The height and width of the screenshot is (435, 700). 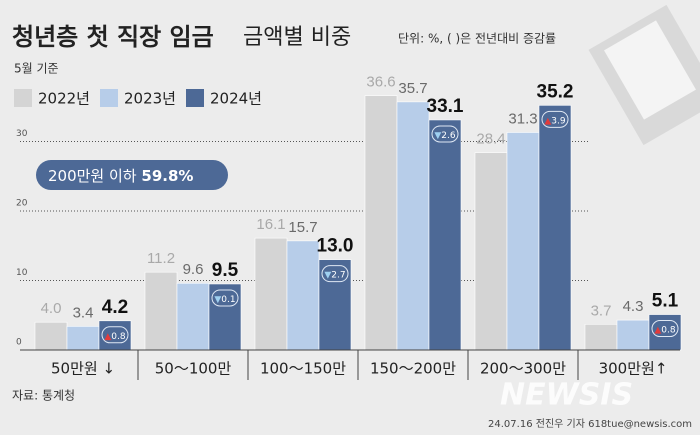 What do you see at coordinates (297, 37) in the screenshot?
I see `chart-title-detail: 금액별 비중` at bounding box center [297, 37].